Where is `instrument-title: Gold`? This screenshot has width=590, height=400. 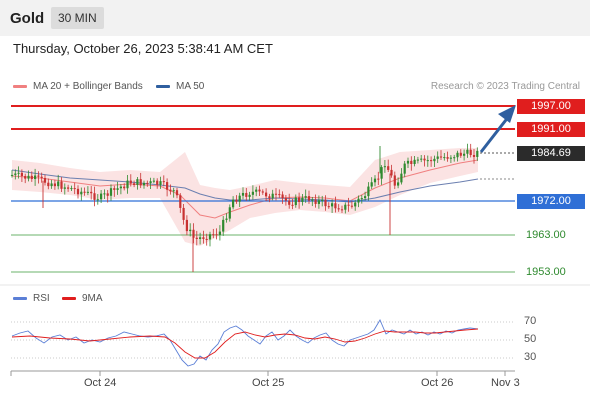
instrument-title: Gold is located at coordinates (27, 18).